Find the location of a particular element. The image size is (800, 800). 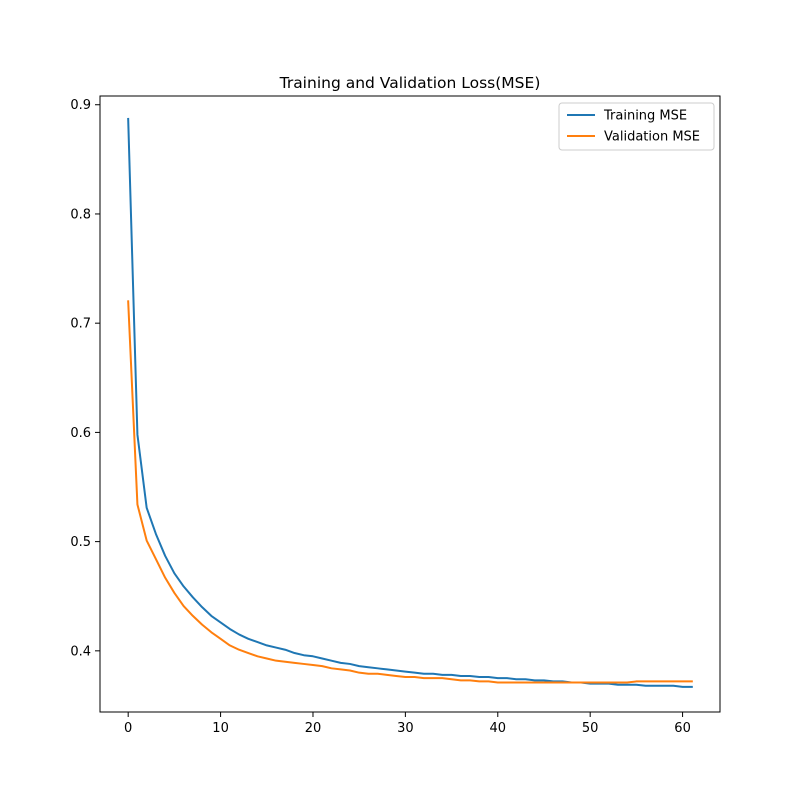

y-tick-label: 0.5 is located at coordinates (80, 542).